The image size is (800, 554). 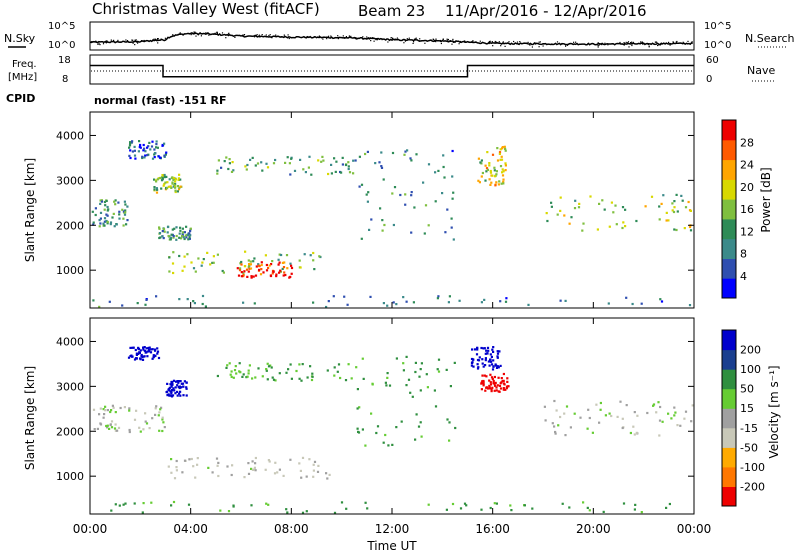 I want to click on colorbar-tick-label: 50, so click(x=747, y=389).